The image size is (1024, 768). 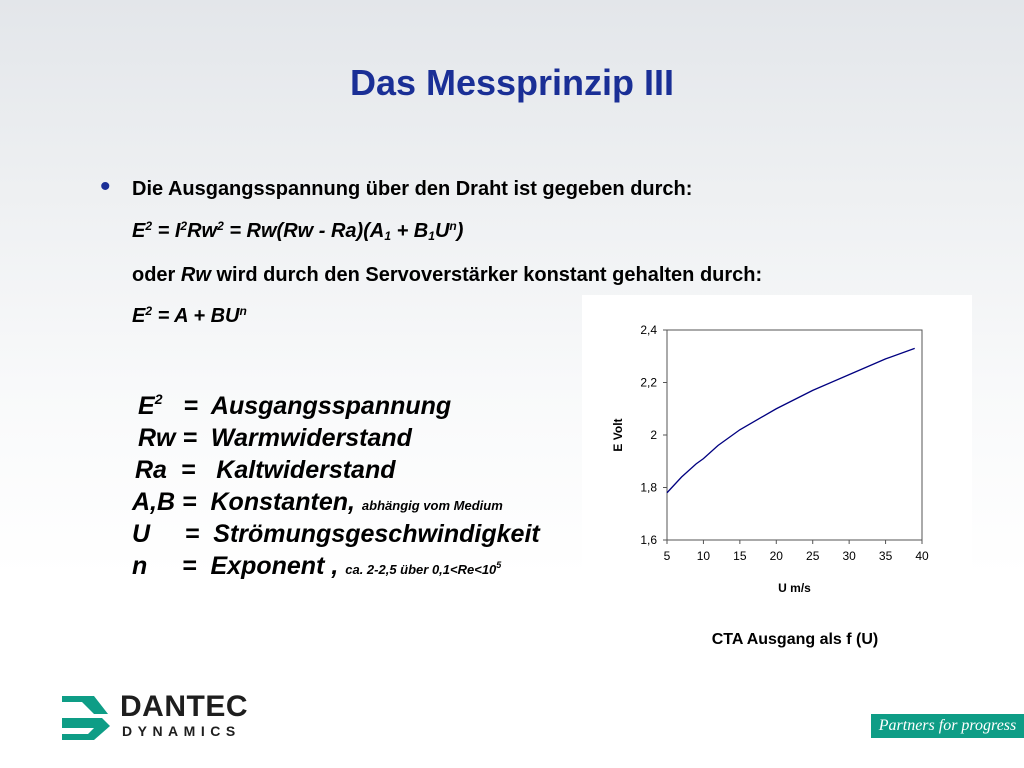 I want to click on y-tick-label: 2, so click(x=653, y=435).